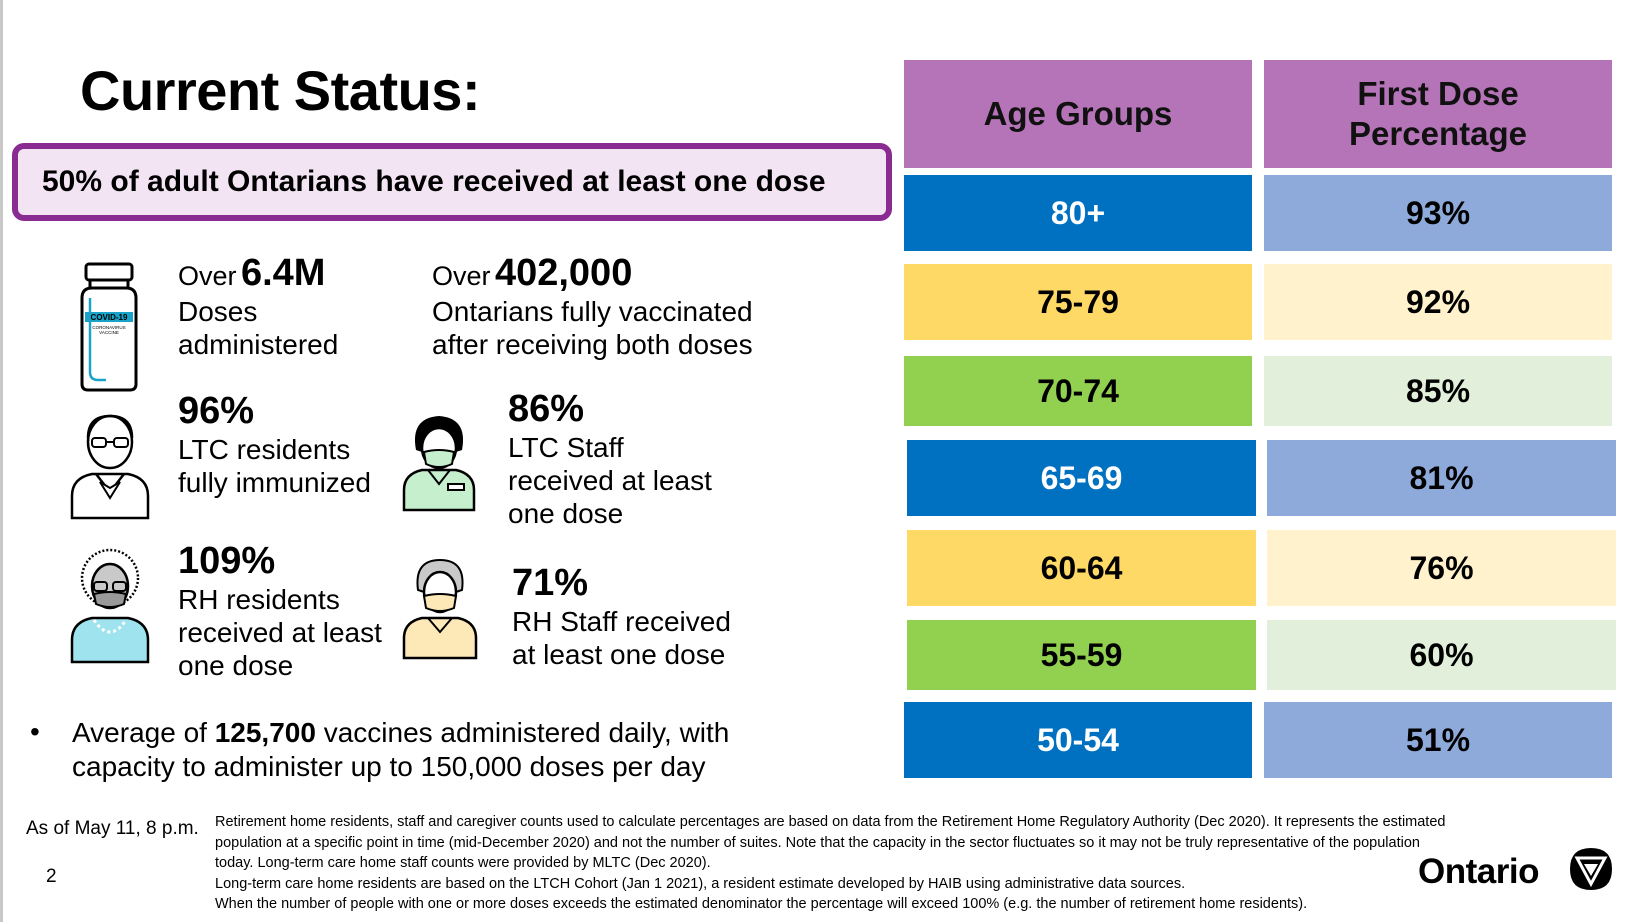  Describe the element at coordinates (563, 273) in the screenshot. I see `stat-fully-value: 402,000` at that location.